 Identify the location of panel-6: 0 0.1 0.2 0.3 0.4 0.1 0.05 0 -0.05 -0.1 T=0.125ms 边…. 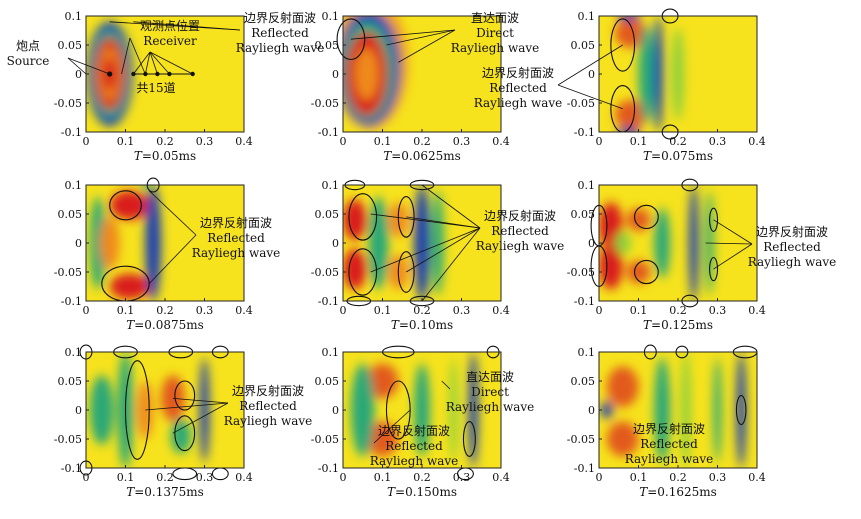
(701, 255).